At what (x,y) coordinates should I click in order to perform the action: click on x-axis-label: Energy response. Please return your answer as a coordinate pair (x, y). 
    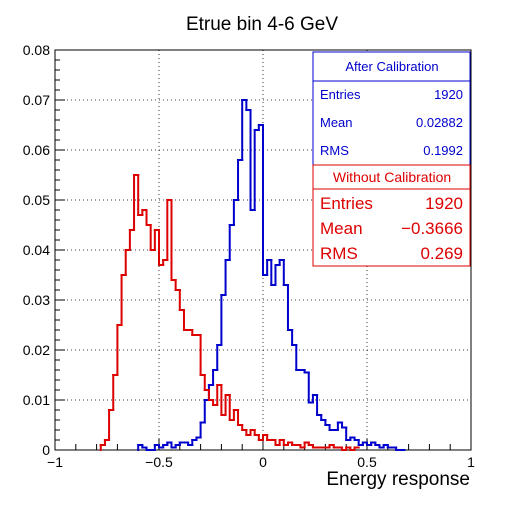
    Looking at the image, I should click on (398, 479).